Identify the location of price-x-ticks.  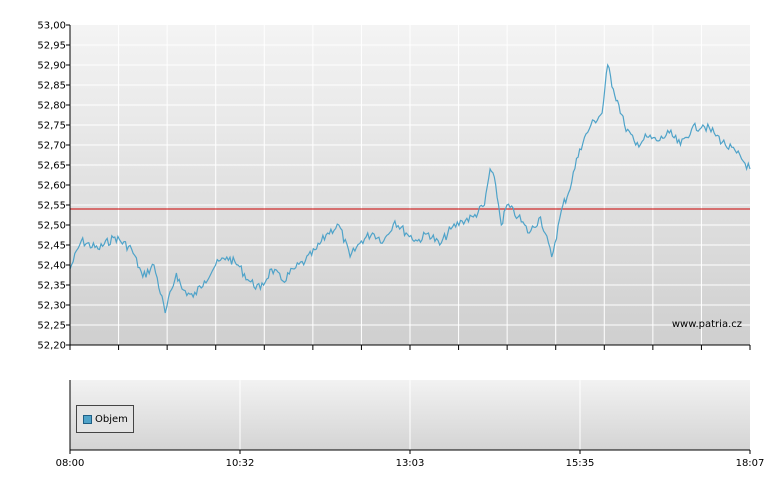
(410, 347).